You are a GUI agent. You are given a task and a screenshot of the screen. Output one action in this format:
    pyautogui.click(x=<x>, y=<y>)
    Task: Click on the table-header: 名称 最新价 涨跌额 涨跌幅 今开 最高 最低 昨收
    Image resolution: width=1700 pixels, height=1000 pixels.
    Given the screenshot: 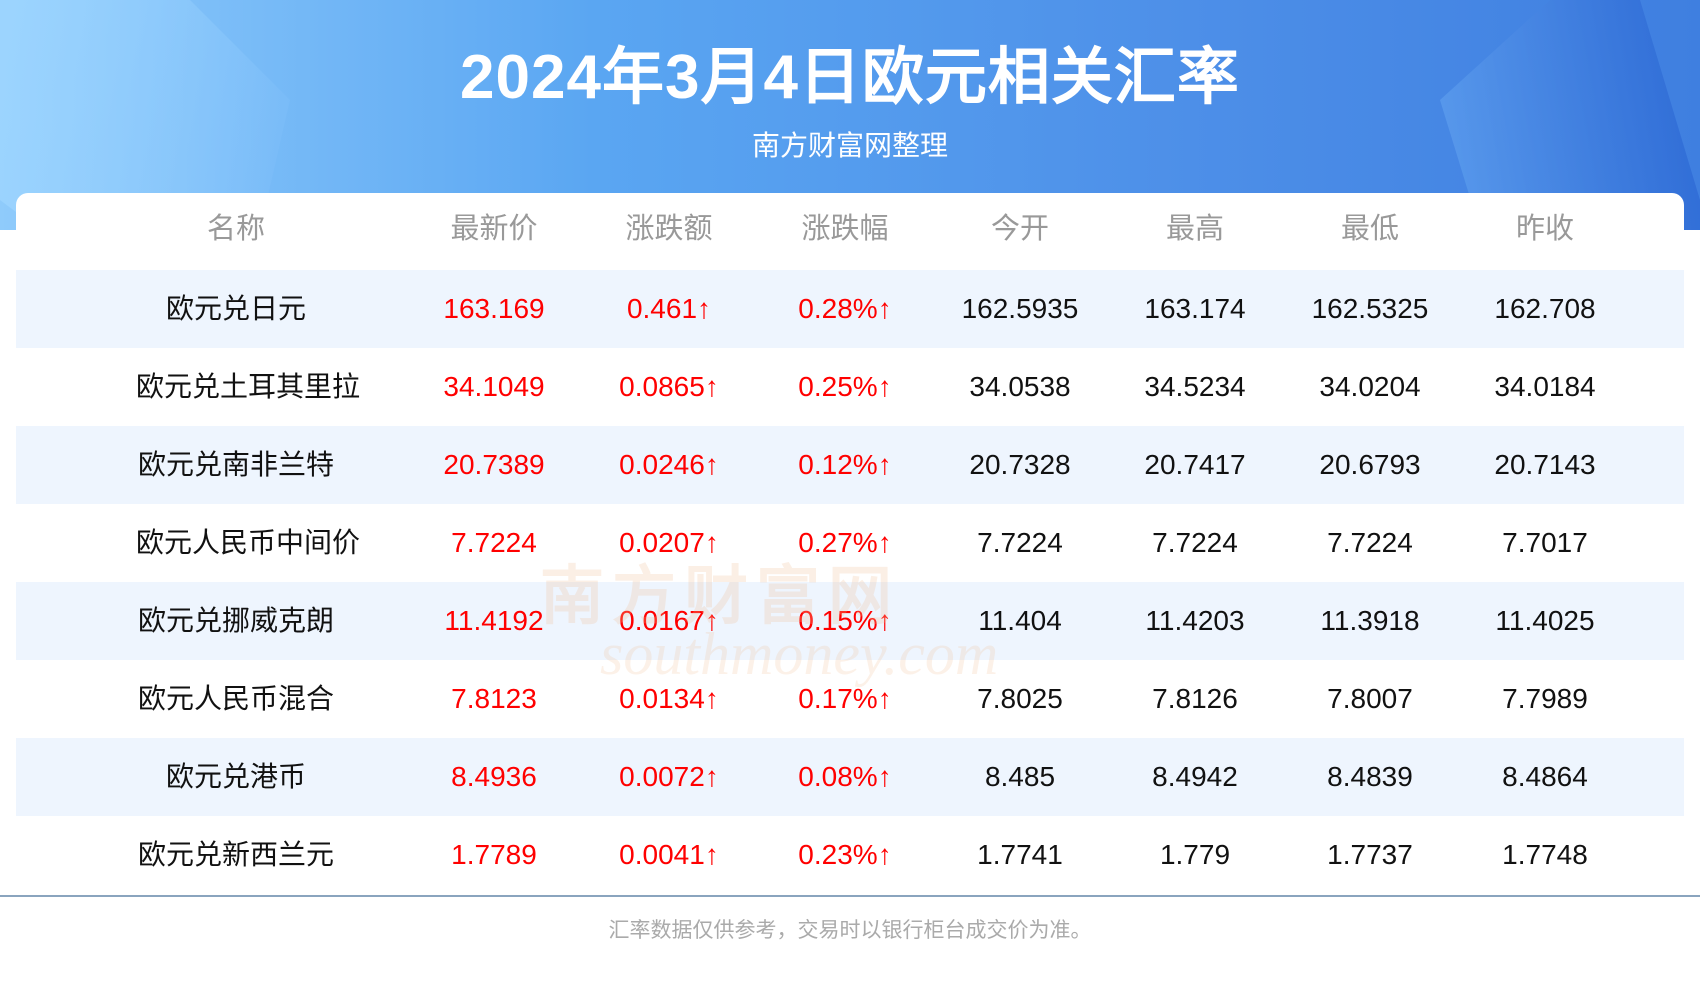 What is the action you would take?
    pyautogui.click(x=850, y=232)
    